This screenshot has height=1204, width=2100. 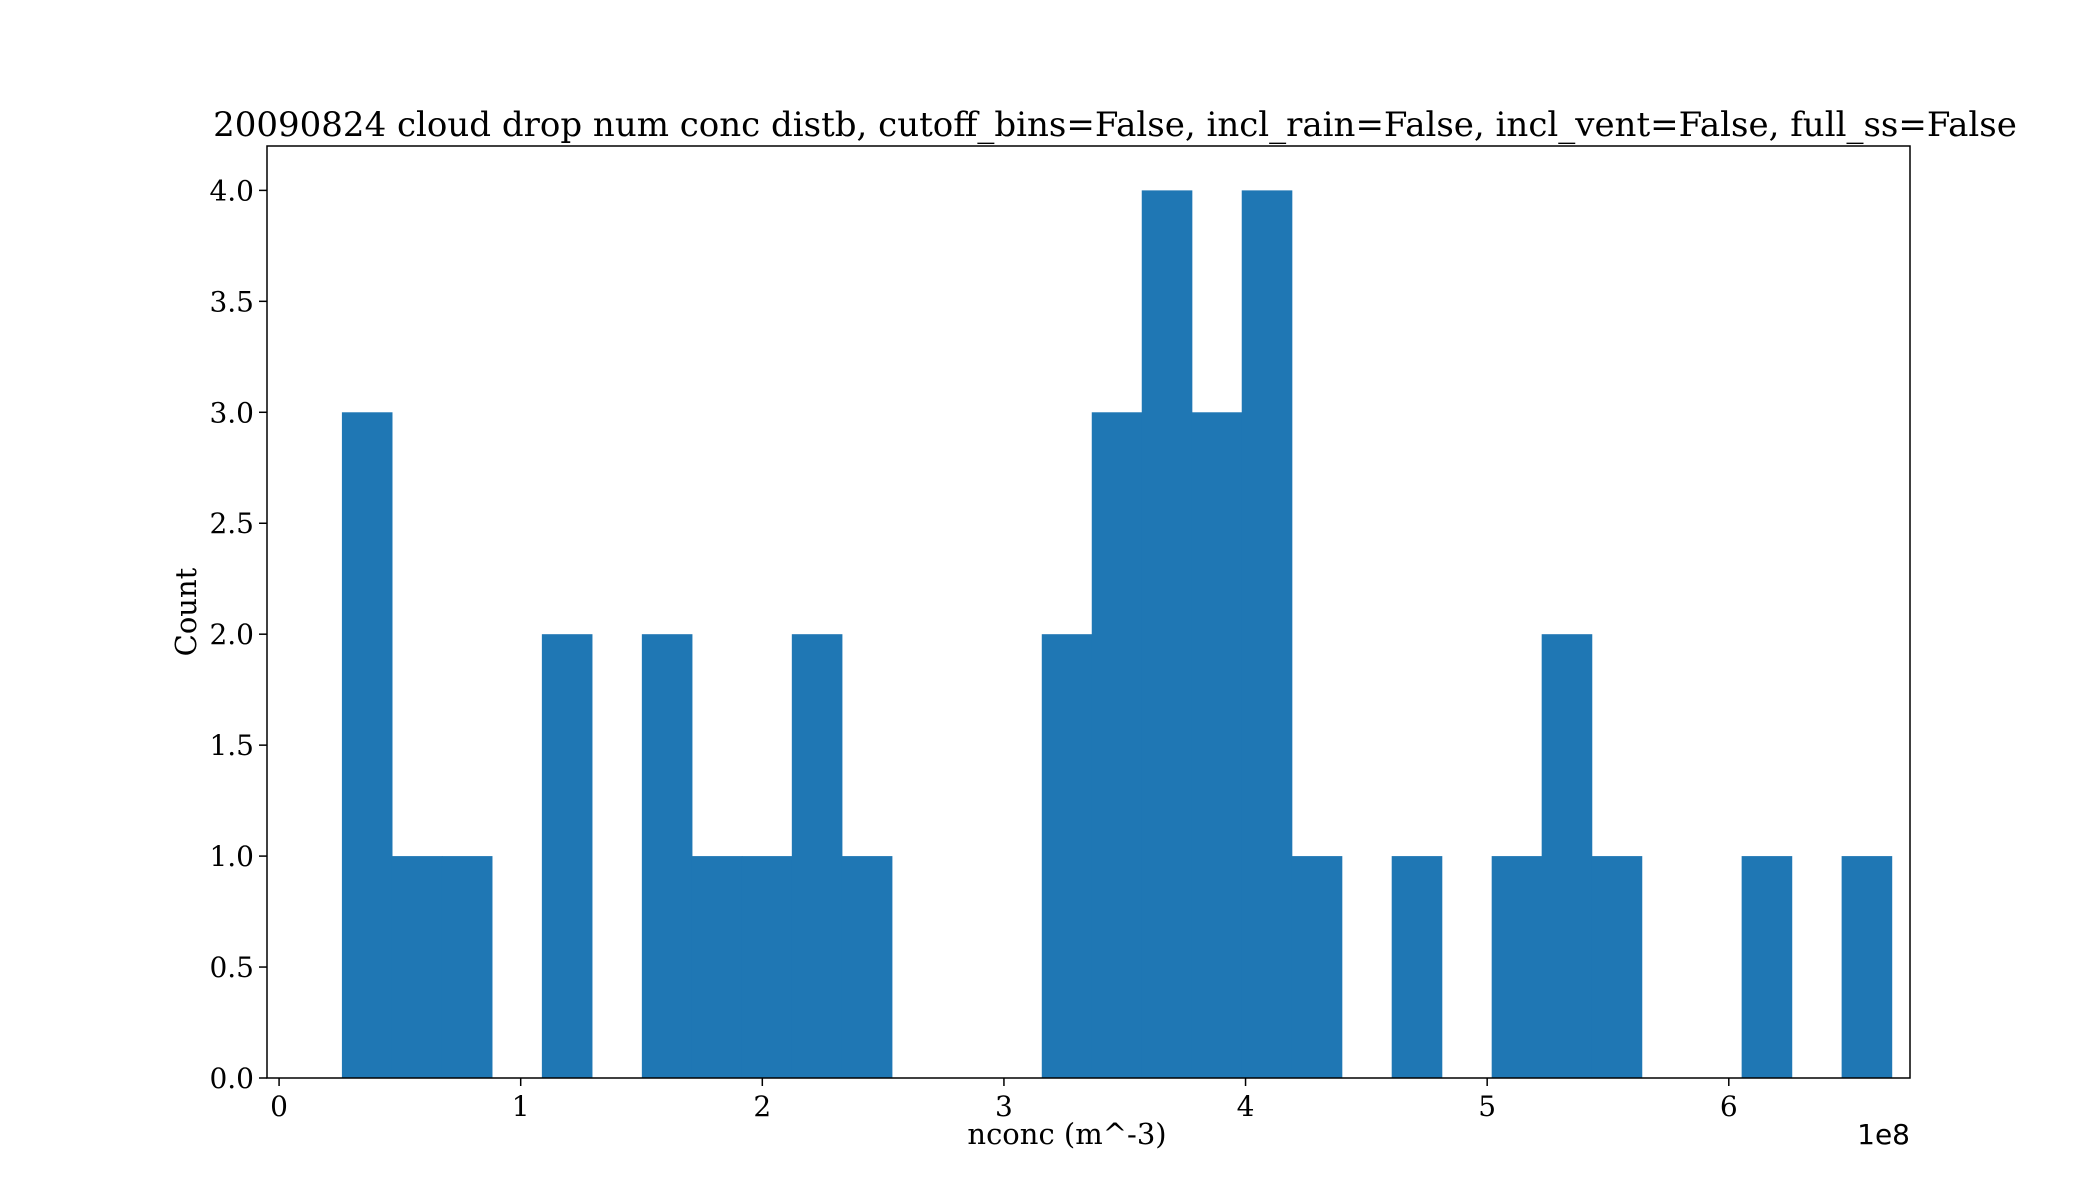 I want to click on y-tick-label-8: 4.0, so click(x=231, y=190).